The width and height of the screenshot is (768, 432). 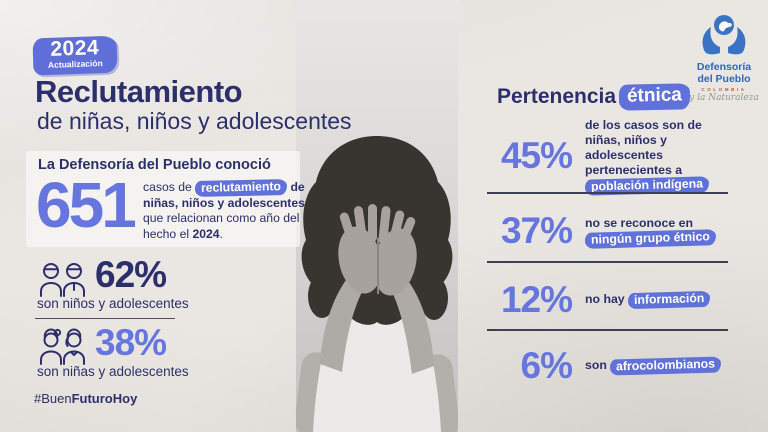 What do you see at coordinates (154, 165) in the screenshot?
I see `cases-heading: La Defensoría del Pueblo conoció` at bounding box center [154, 165].